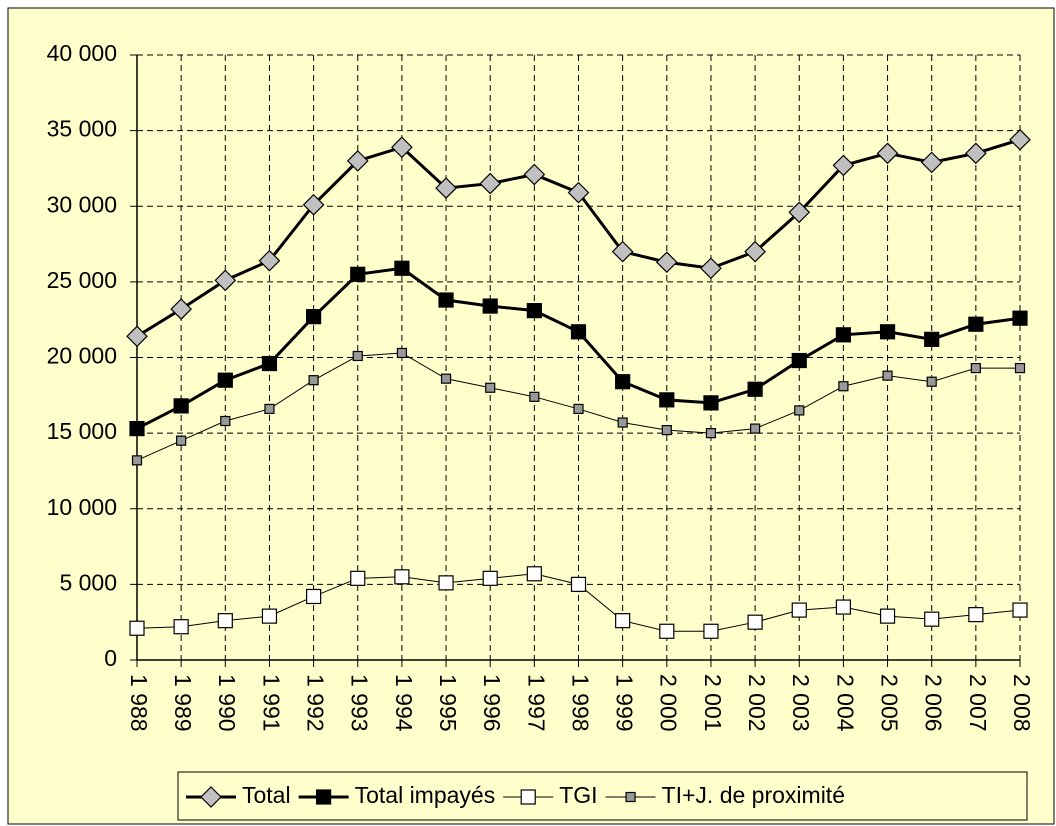 The width and height of the screenshot is (1056, 826). Describe the element at coordinates (536, 703) in the screenshot. I see `x-tick-label: 1 997` at that location.